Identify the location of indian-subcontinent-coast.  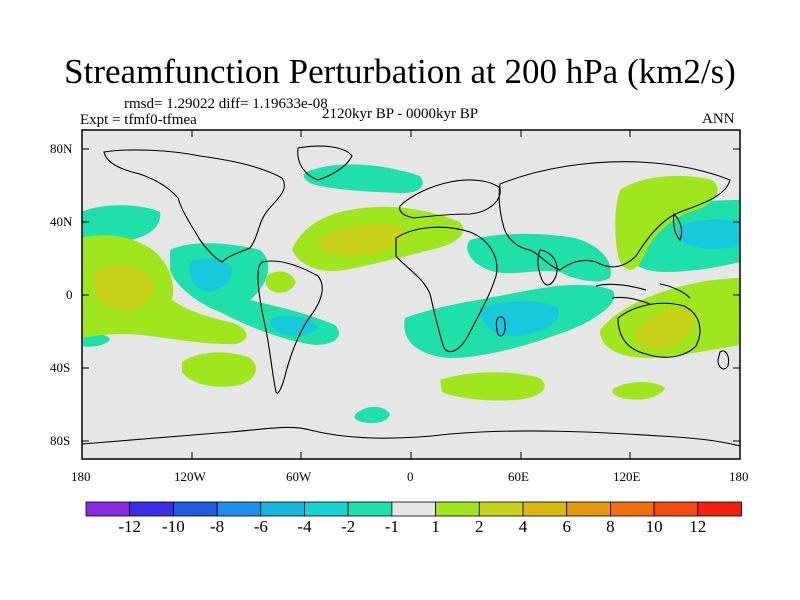
(547, 267).